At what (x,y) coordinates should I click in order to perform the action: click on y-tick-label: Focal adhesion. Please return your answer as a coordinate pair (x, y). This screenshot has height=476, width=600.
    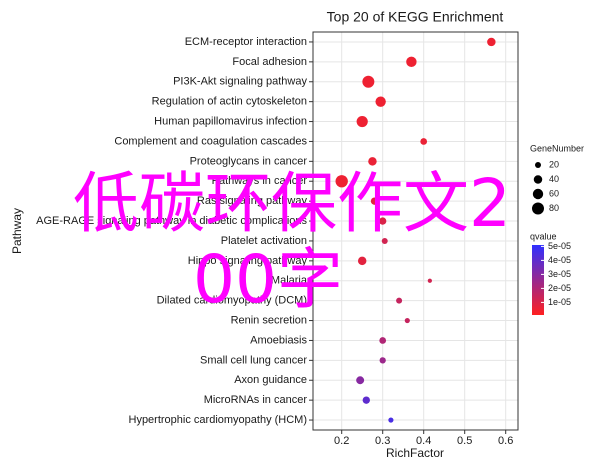
    Looking at the image, I should click on (269, 62).